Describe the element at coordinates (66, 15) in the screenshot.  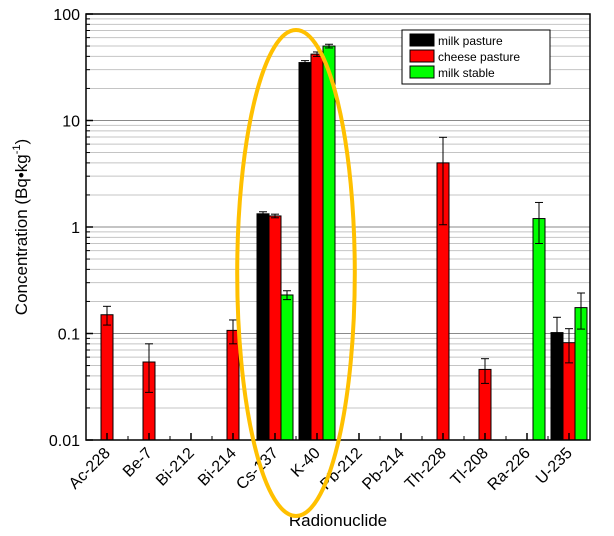
I see `y-tick-label: 100` at that location.